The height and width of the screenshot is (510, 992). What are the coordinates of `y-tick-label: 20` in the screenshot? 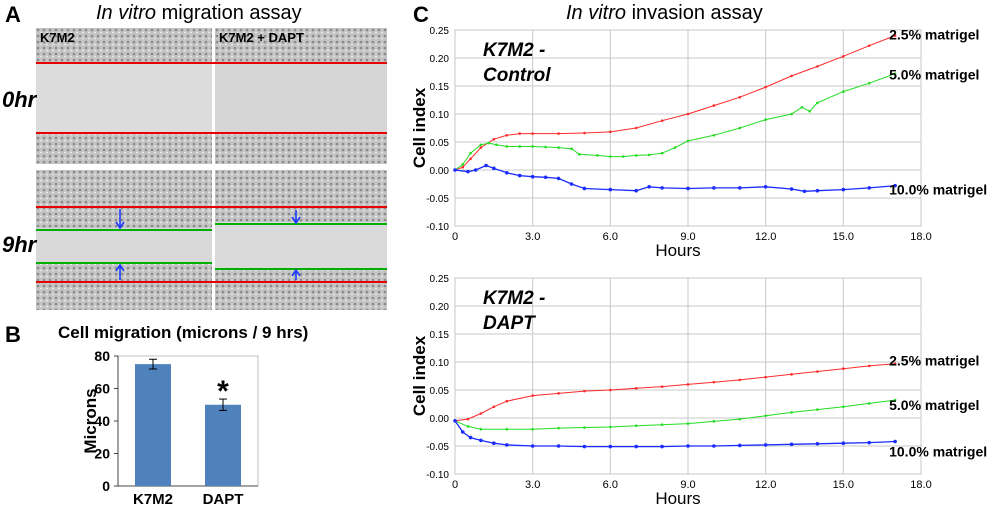 It's located at (102, 454).